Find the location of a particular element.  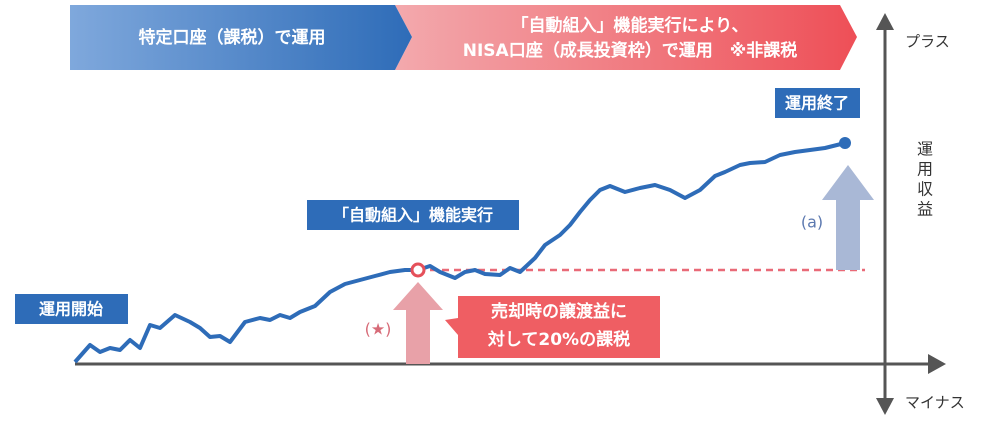

label-start: 運用開始 is located at coordinates (71, 309).